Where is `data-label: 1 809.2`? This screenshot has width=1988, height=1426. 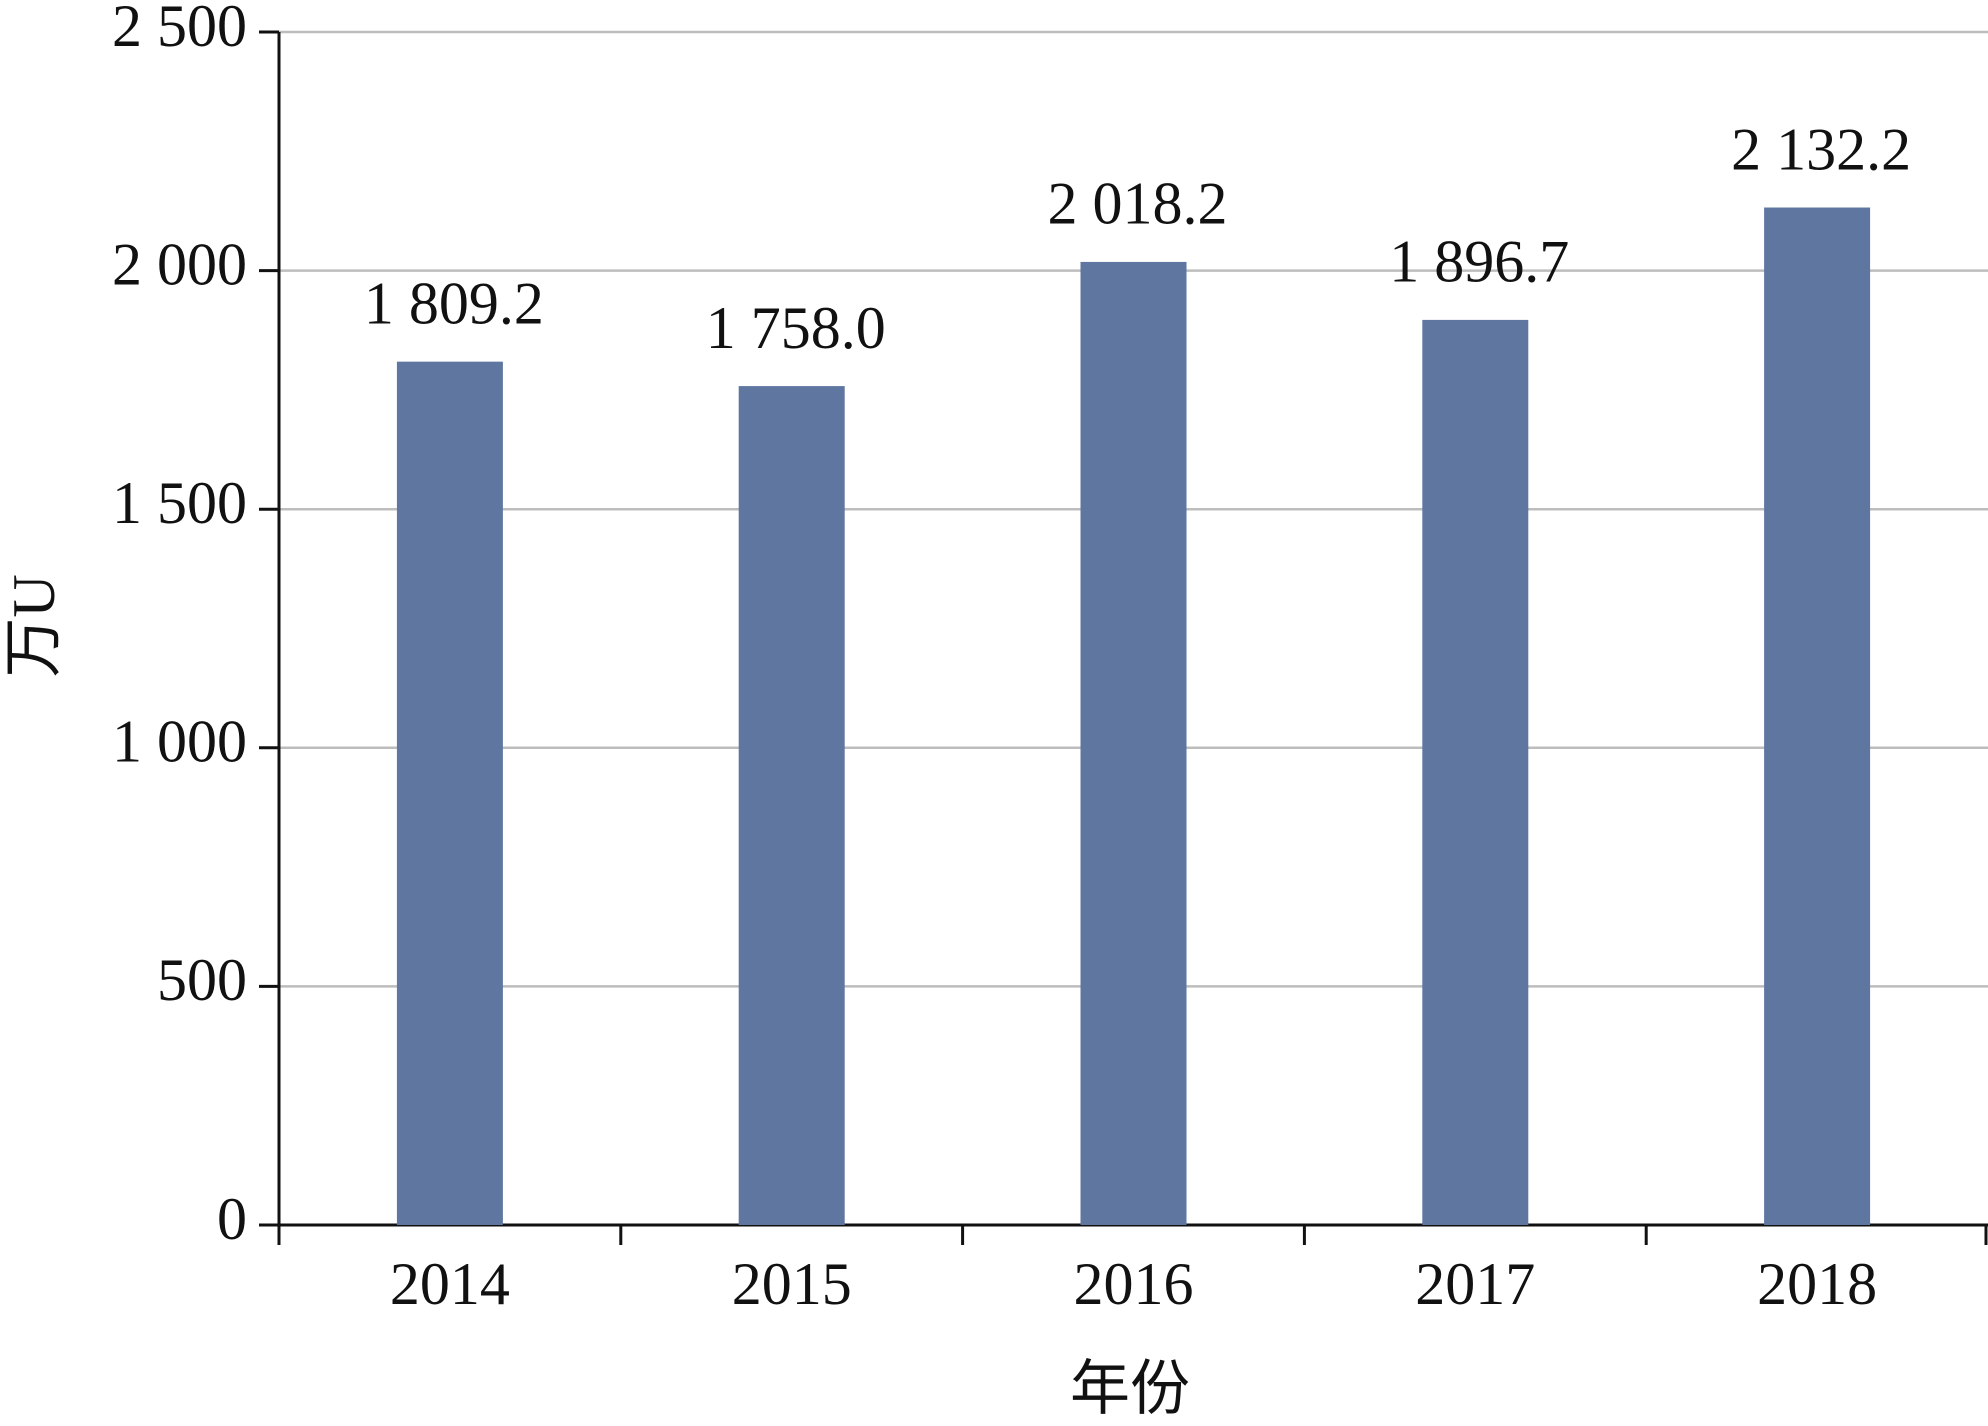
data-label: 1 809.2 is located at coordinates (454, 303).